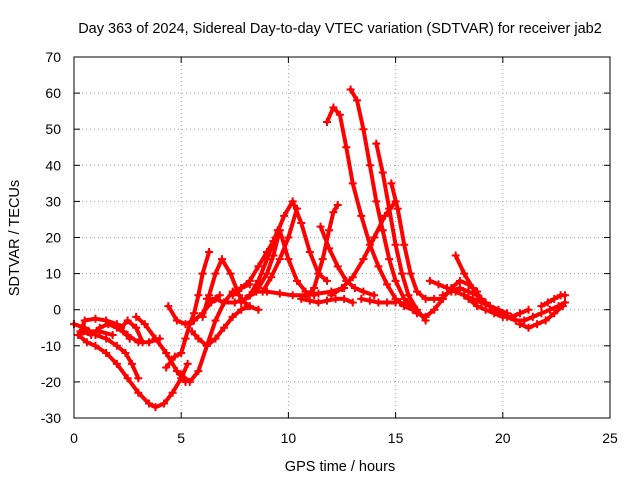 This screenshot has height=480, width=640. Describe the element at coordinates (181, 438) in the screenshot. I see `x-tick-label: 5` at that location.